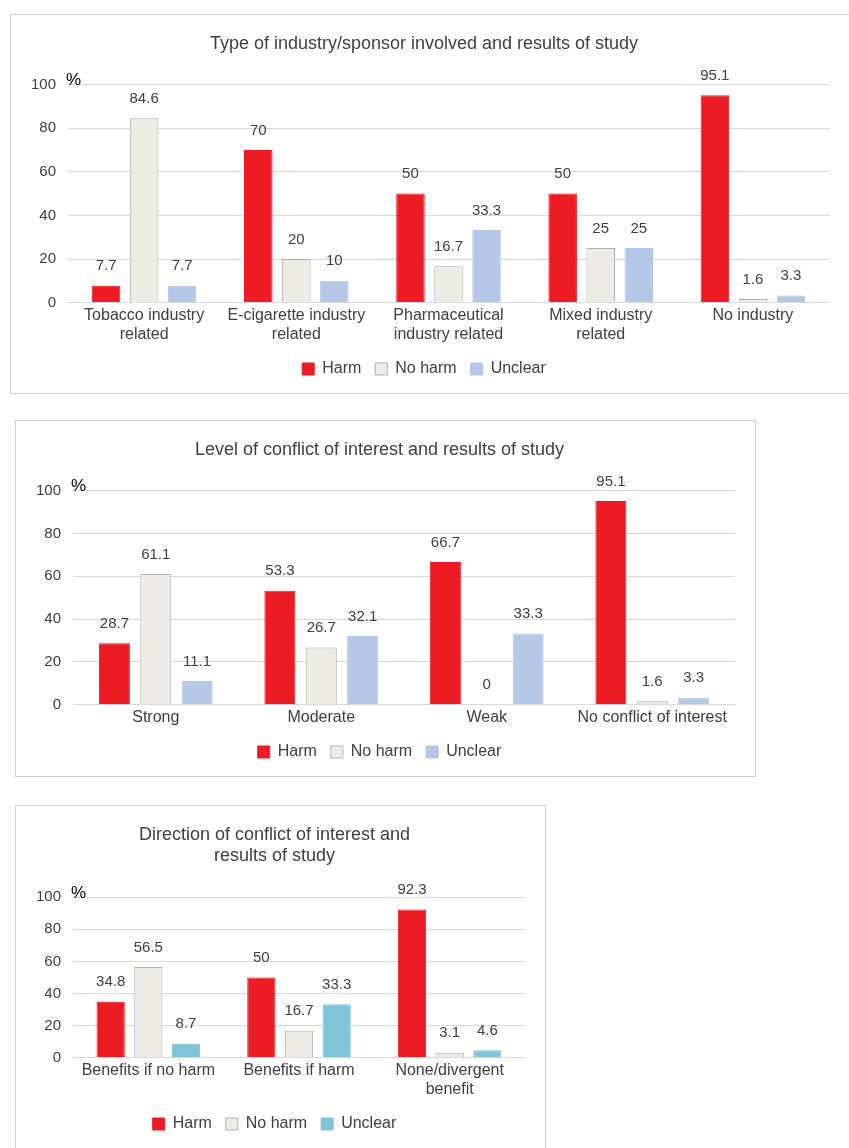 The height and width of the screenshot is (1148, 849). I want to click on x-tick-label: Weak, so click(487, 716).